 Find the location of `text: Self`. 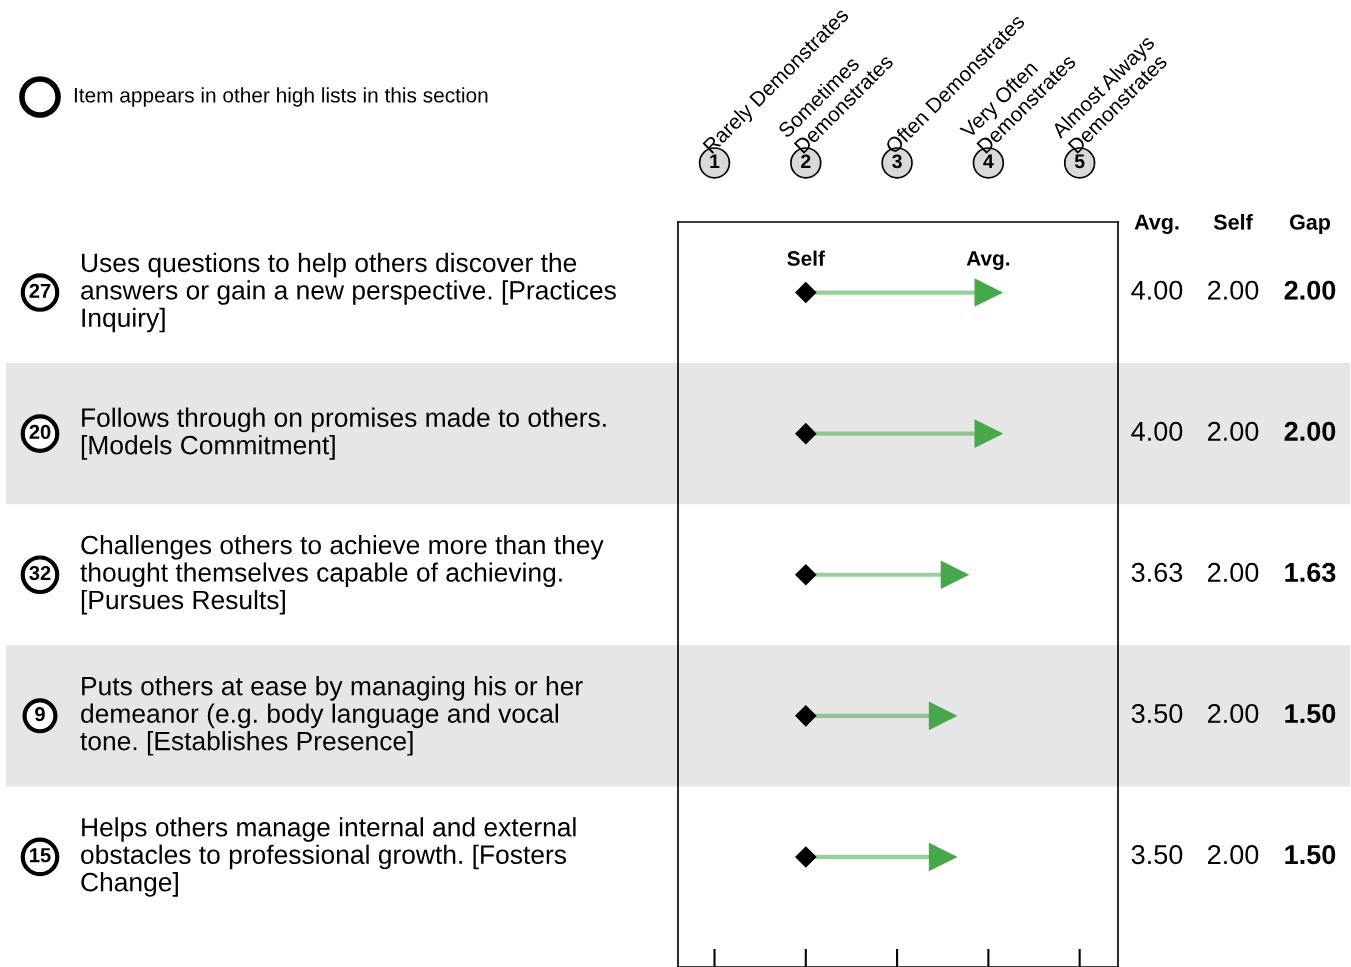

text: Self is located at coordinates (1233, 221).